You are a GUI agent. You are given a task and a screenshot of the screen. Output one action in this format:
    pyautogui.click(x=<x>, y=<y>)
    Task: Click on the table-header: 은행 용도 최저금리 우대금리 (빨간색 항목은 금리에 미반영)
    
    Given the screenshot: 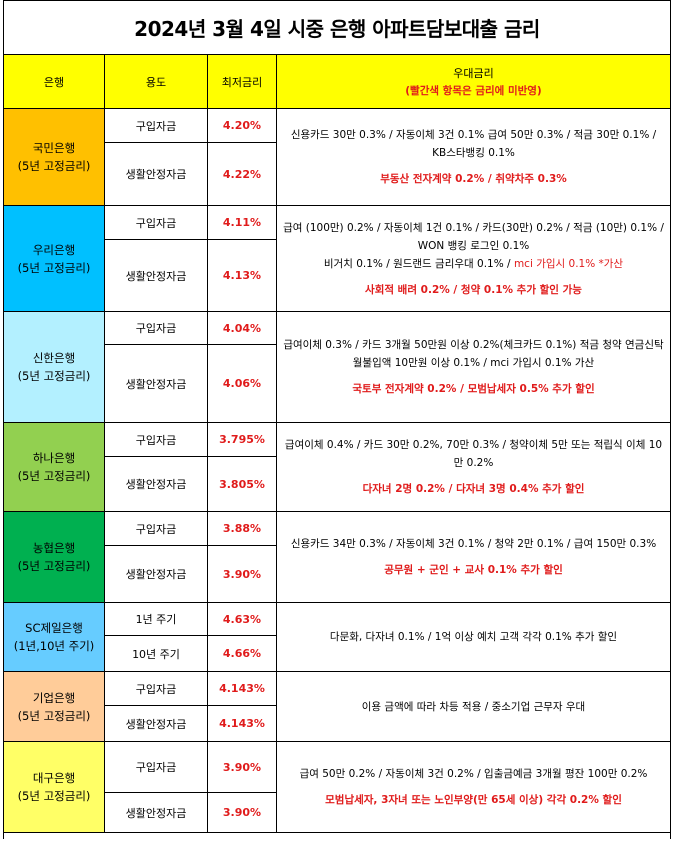 What is the action you would take?
    pyautogui.click(x=337, y=81)
    